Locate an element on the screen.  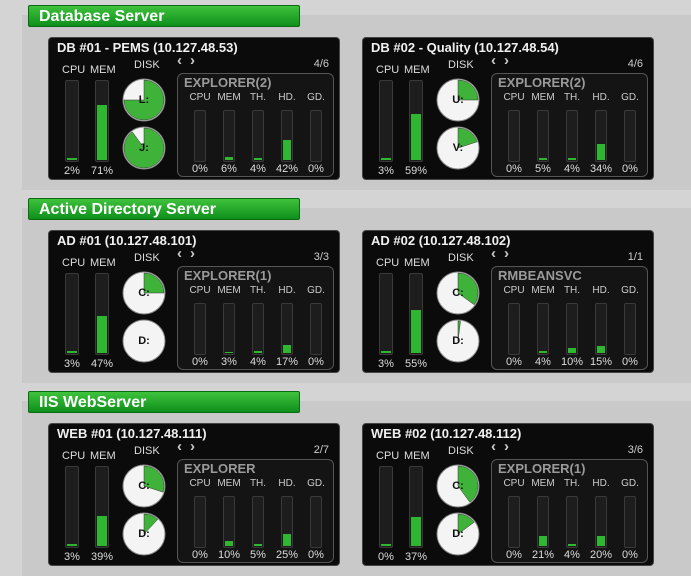
disk-pie: V: is located at coordinates (458, 148).